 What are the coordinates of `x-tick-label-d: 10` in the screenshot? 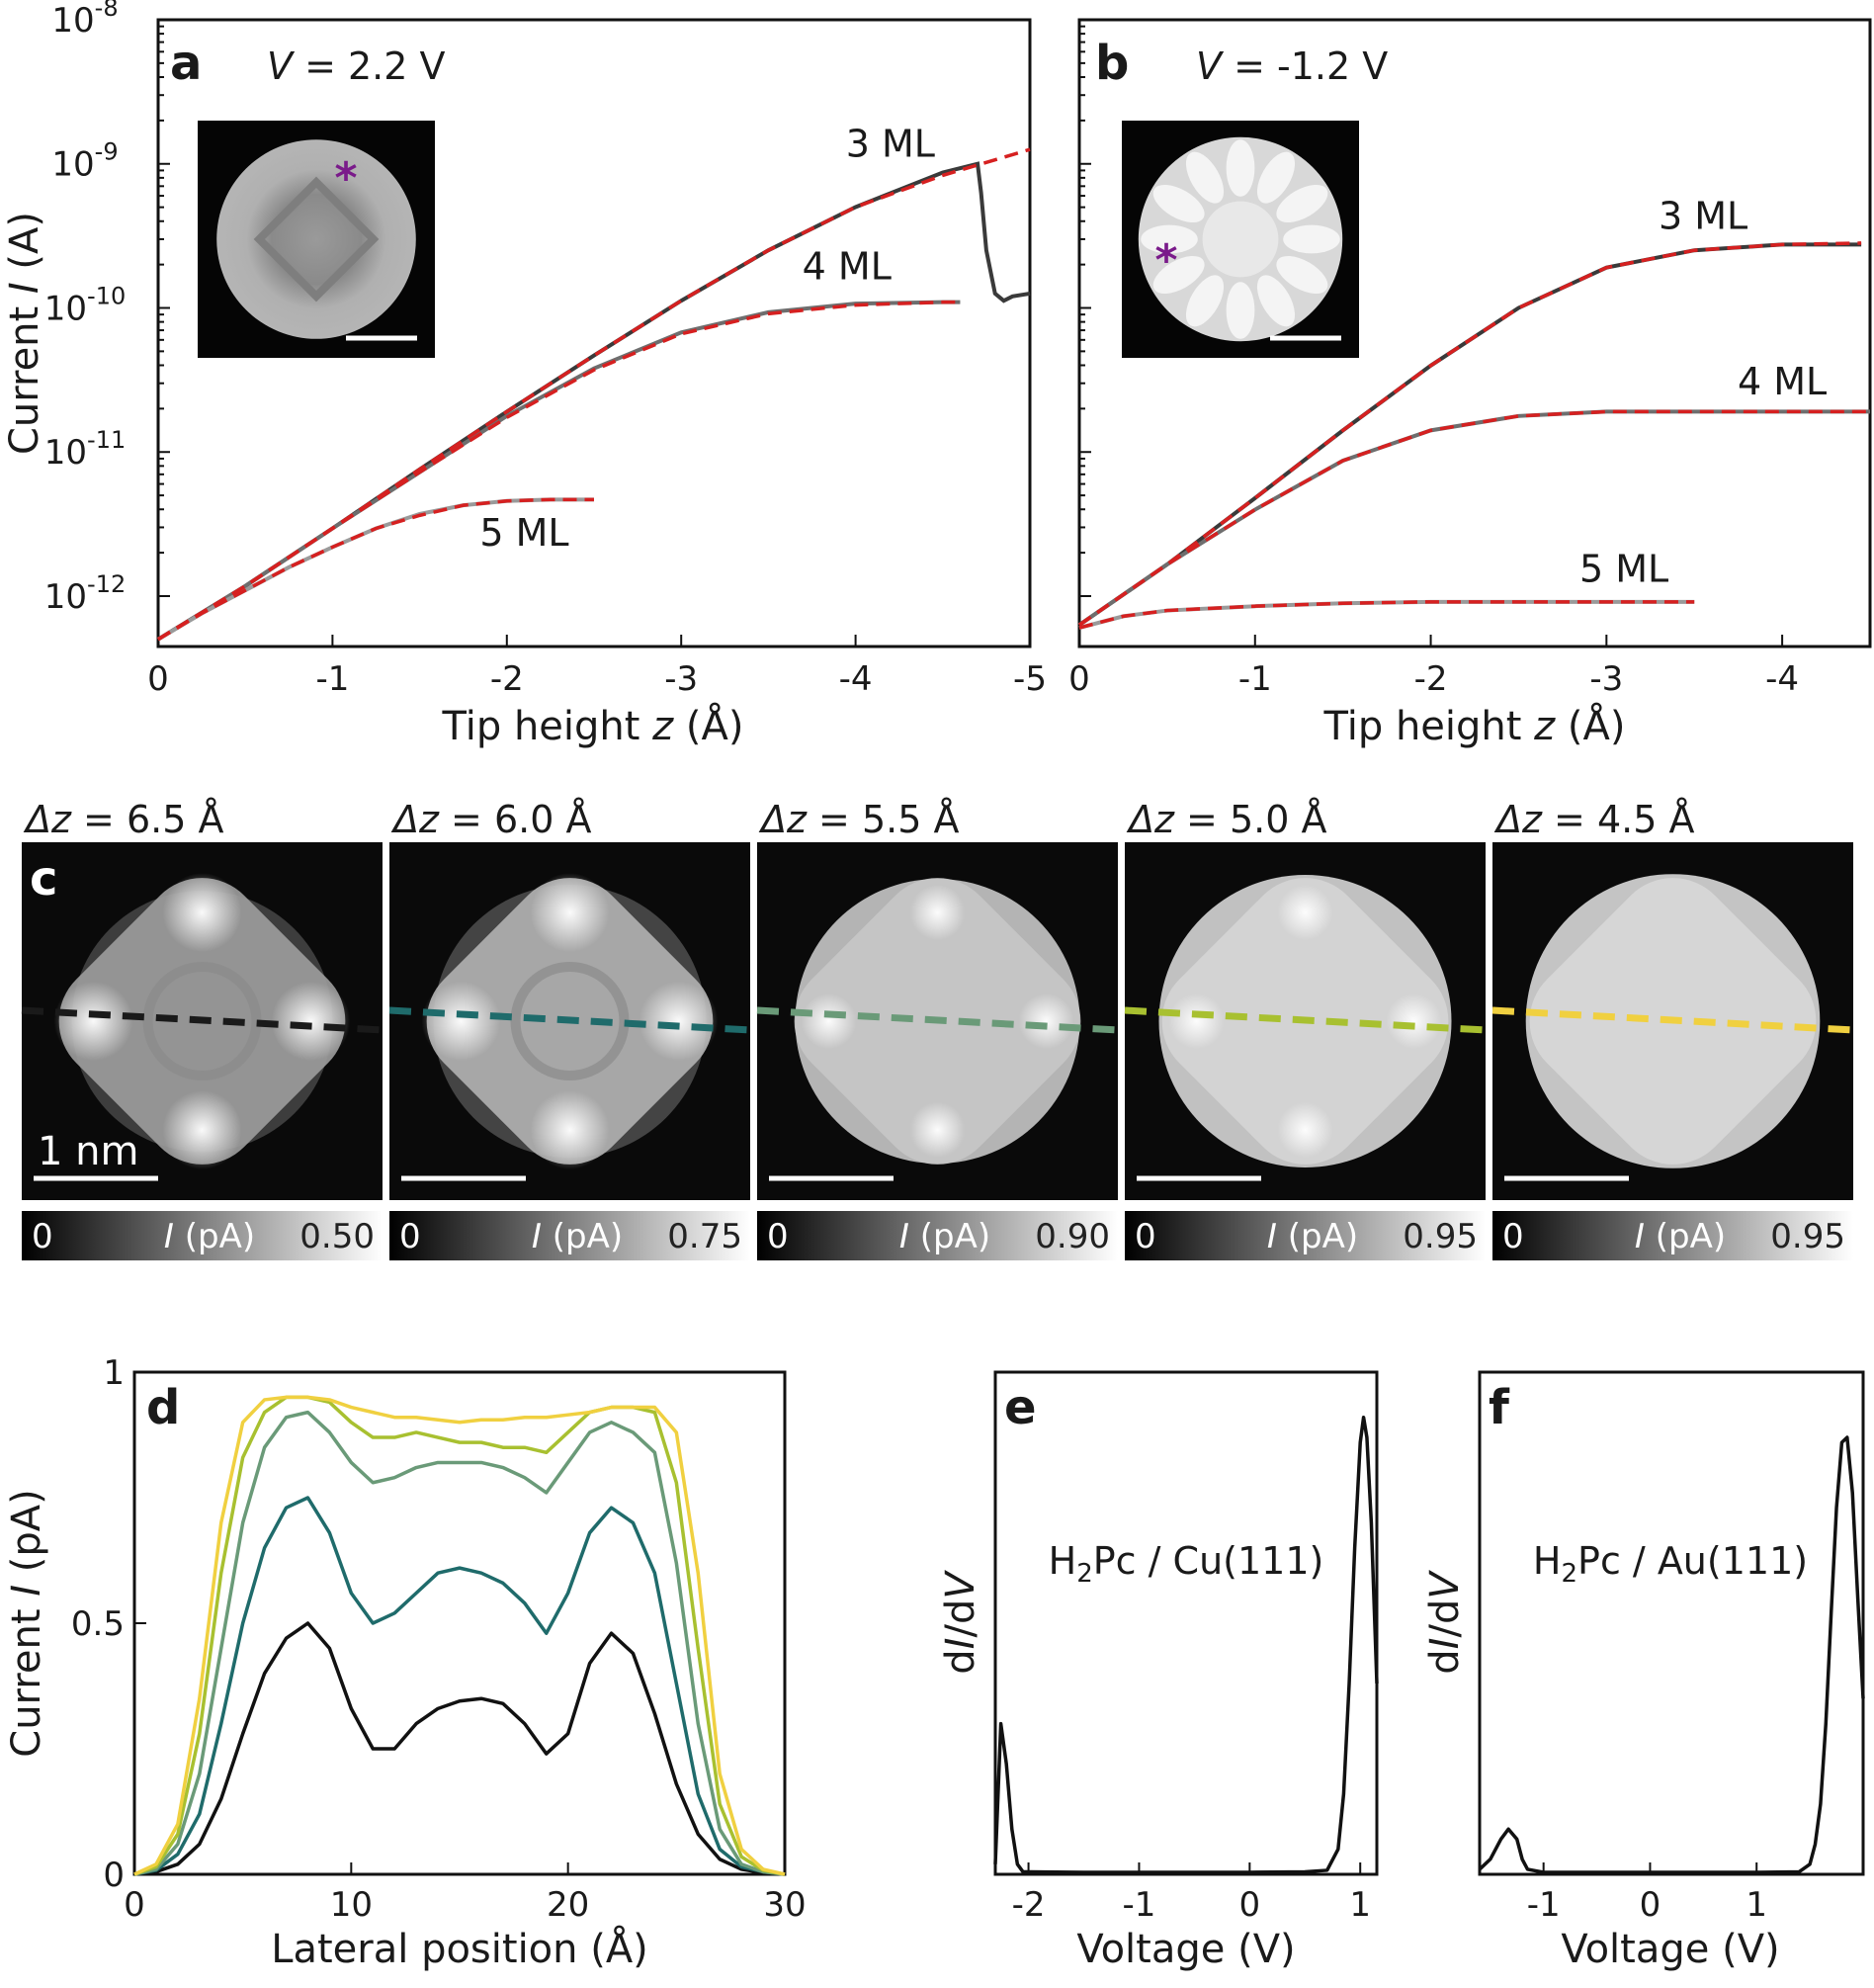 It's located at (351, 1905).